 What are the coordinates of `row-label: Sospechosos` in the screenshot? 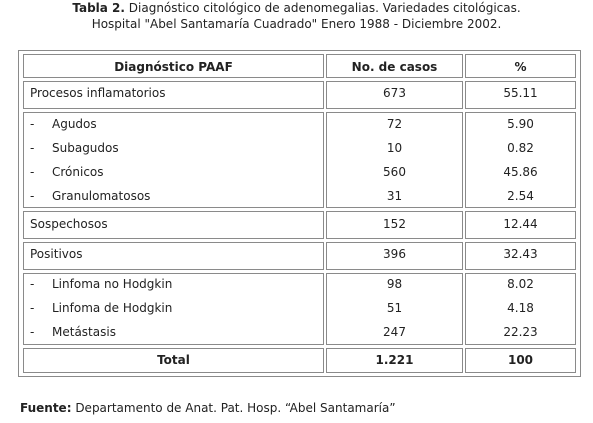 It's located at (69, 224).